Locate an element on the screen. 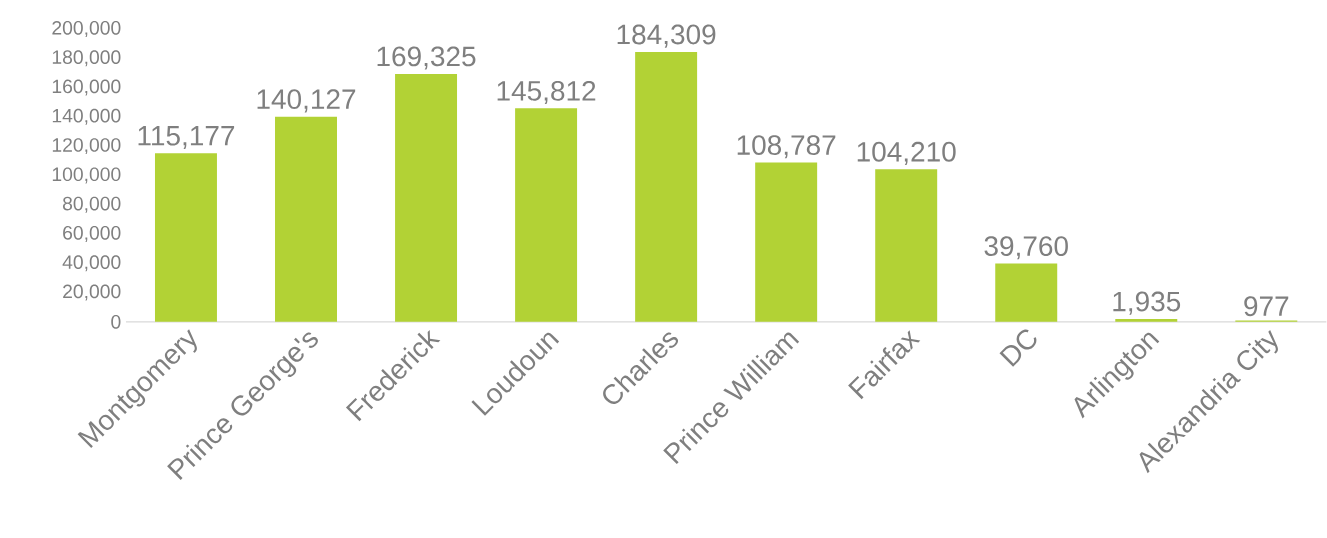  data-label: 169,325 is located at coordinates (426, 58).